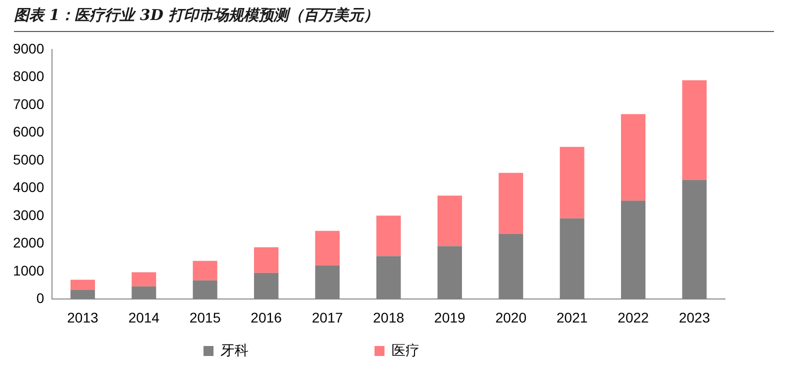 This screenshot has width=785, height=380. Describe the element at coordinates (83, 317) in the screenshot. I see `x-tick-label: 2013` at that location.